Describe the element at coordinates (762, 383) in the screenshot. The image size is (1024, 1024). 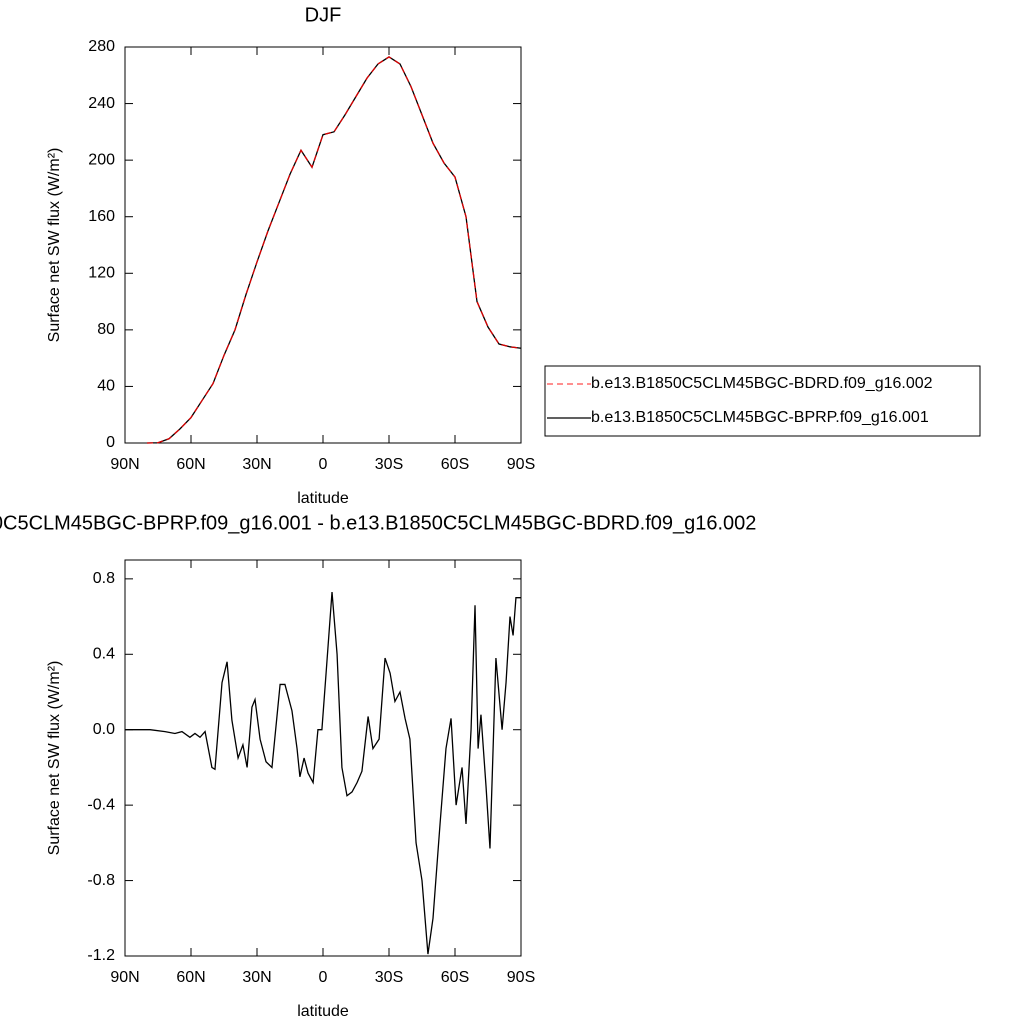
I see `legend-label: b.e13.B1850C5CLM45BGC-BDRD.f09_g16.002` at that location.